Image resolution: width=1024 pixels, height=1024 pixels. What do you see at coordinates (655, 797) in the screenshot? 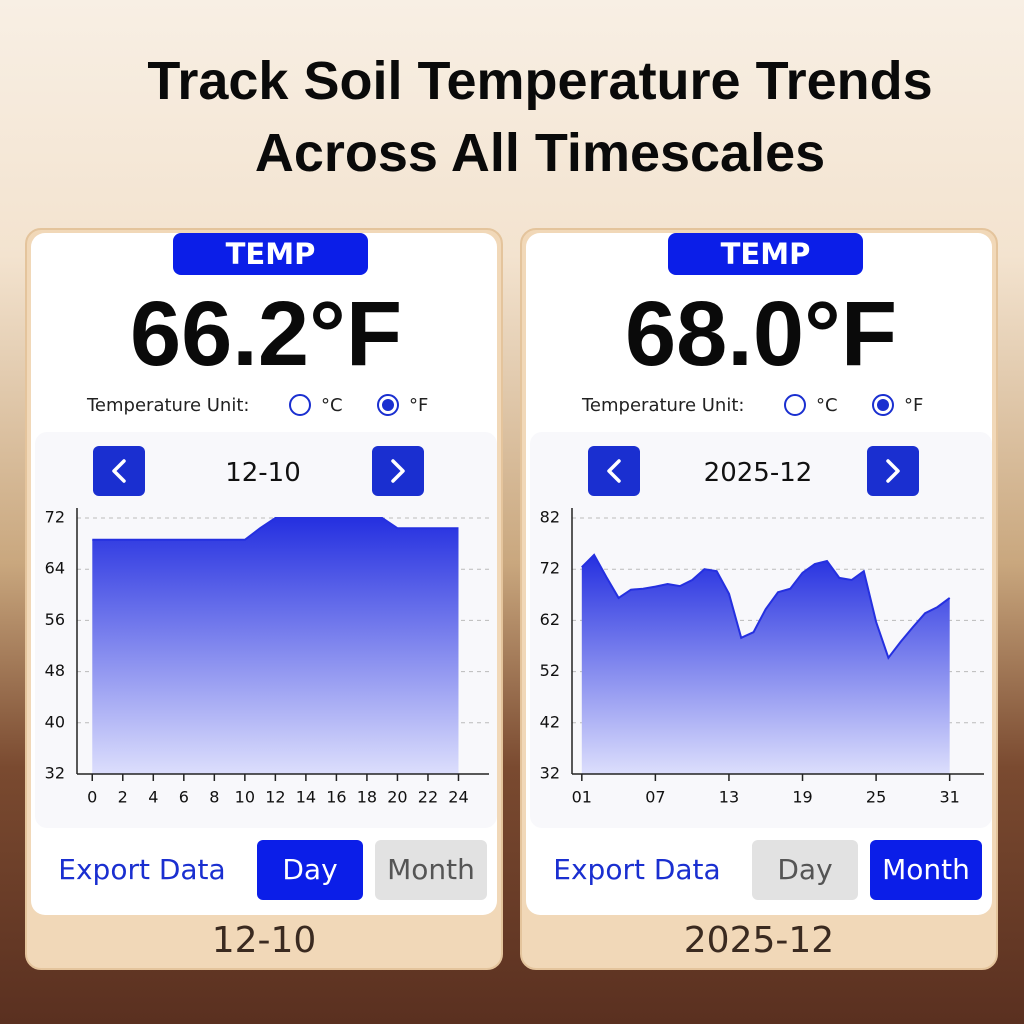
I see `x-tick-label: 07` at bounding box center [655, 797].